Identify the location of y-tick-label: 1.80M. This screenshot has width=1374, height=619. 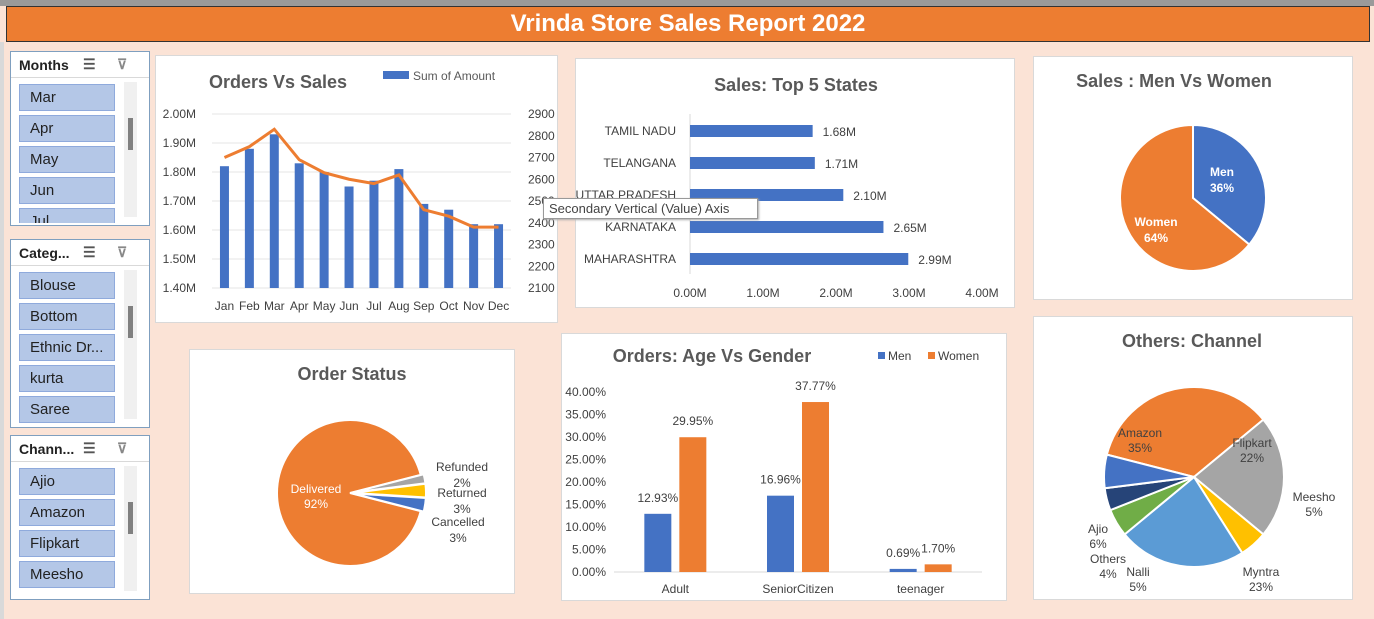
(179, 172).